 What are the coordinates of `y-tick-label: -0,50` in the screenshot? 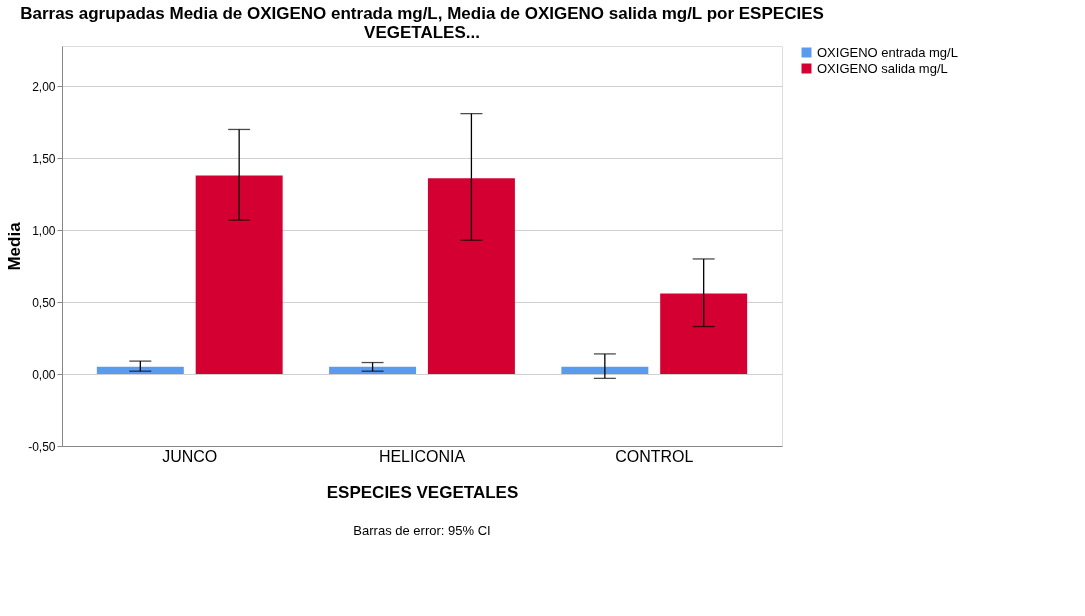 It's located at (42, 446).